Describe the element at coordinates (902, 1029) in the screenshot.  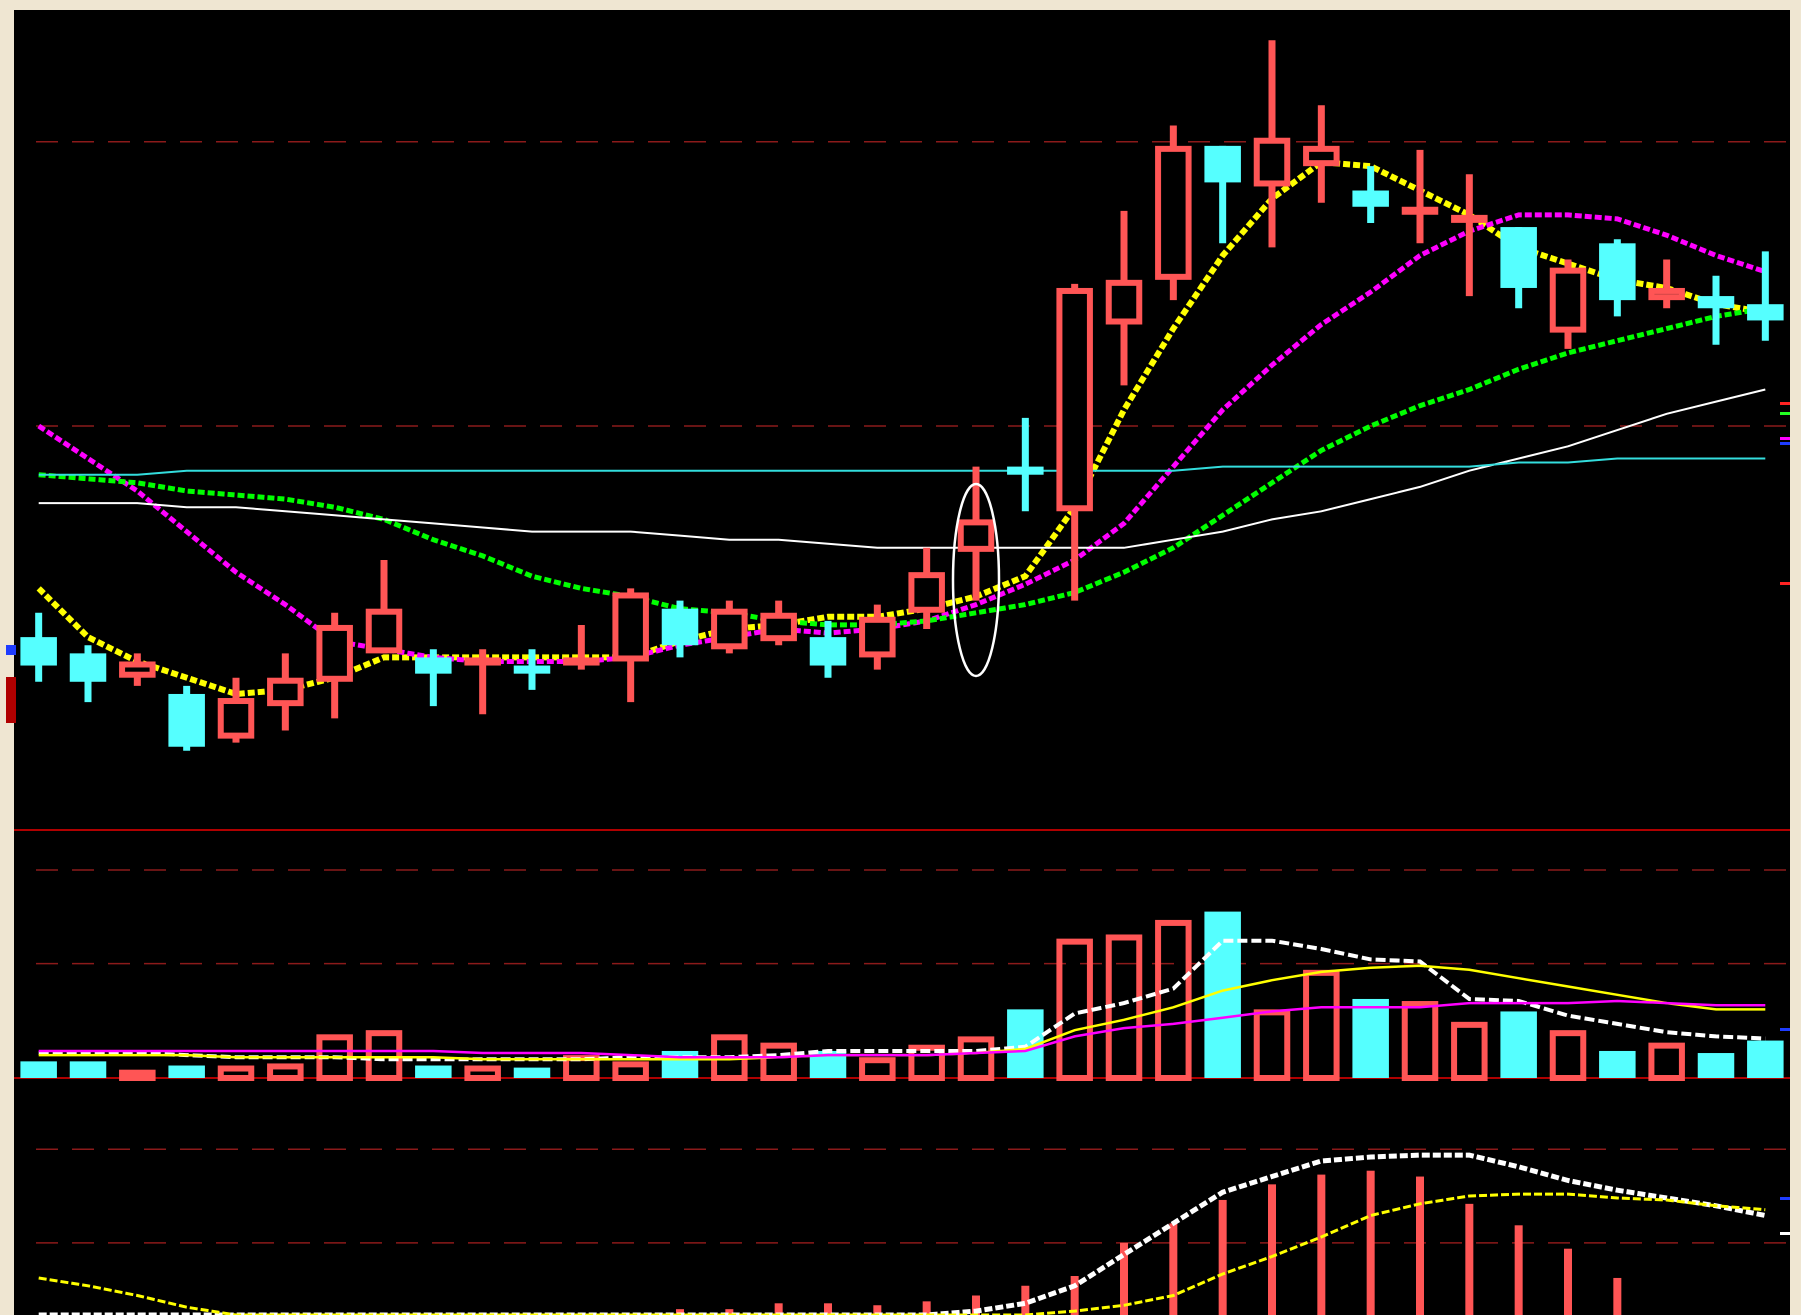
I see `volume-line-ma10` at that location.